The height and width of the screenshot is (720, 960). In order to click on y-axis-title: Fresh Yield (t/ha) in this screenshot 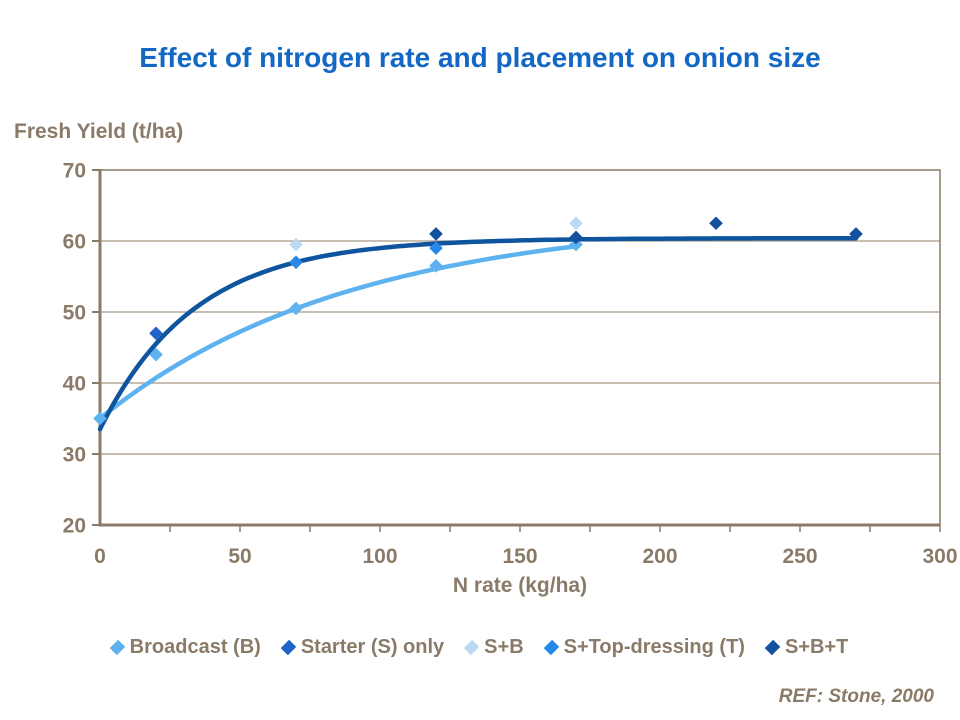, I will do `click(99, 131)`.